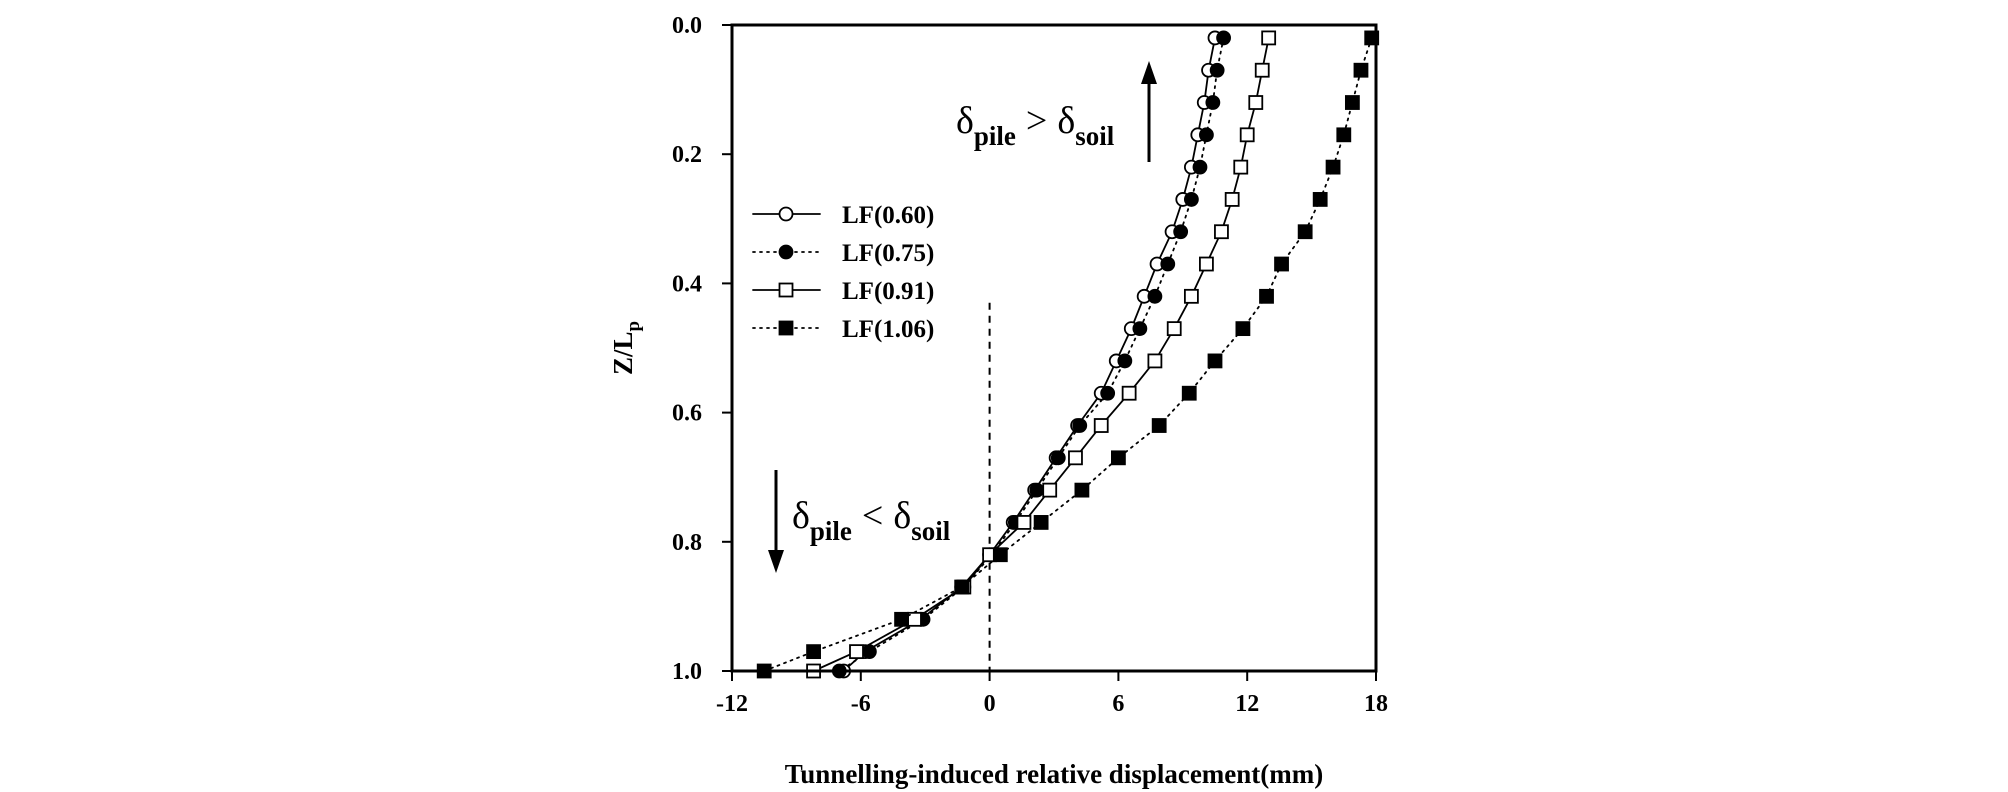 The image size is (2008, 792). I want to click on data-point-LF(0.75)-10, so click(1125, 361).